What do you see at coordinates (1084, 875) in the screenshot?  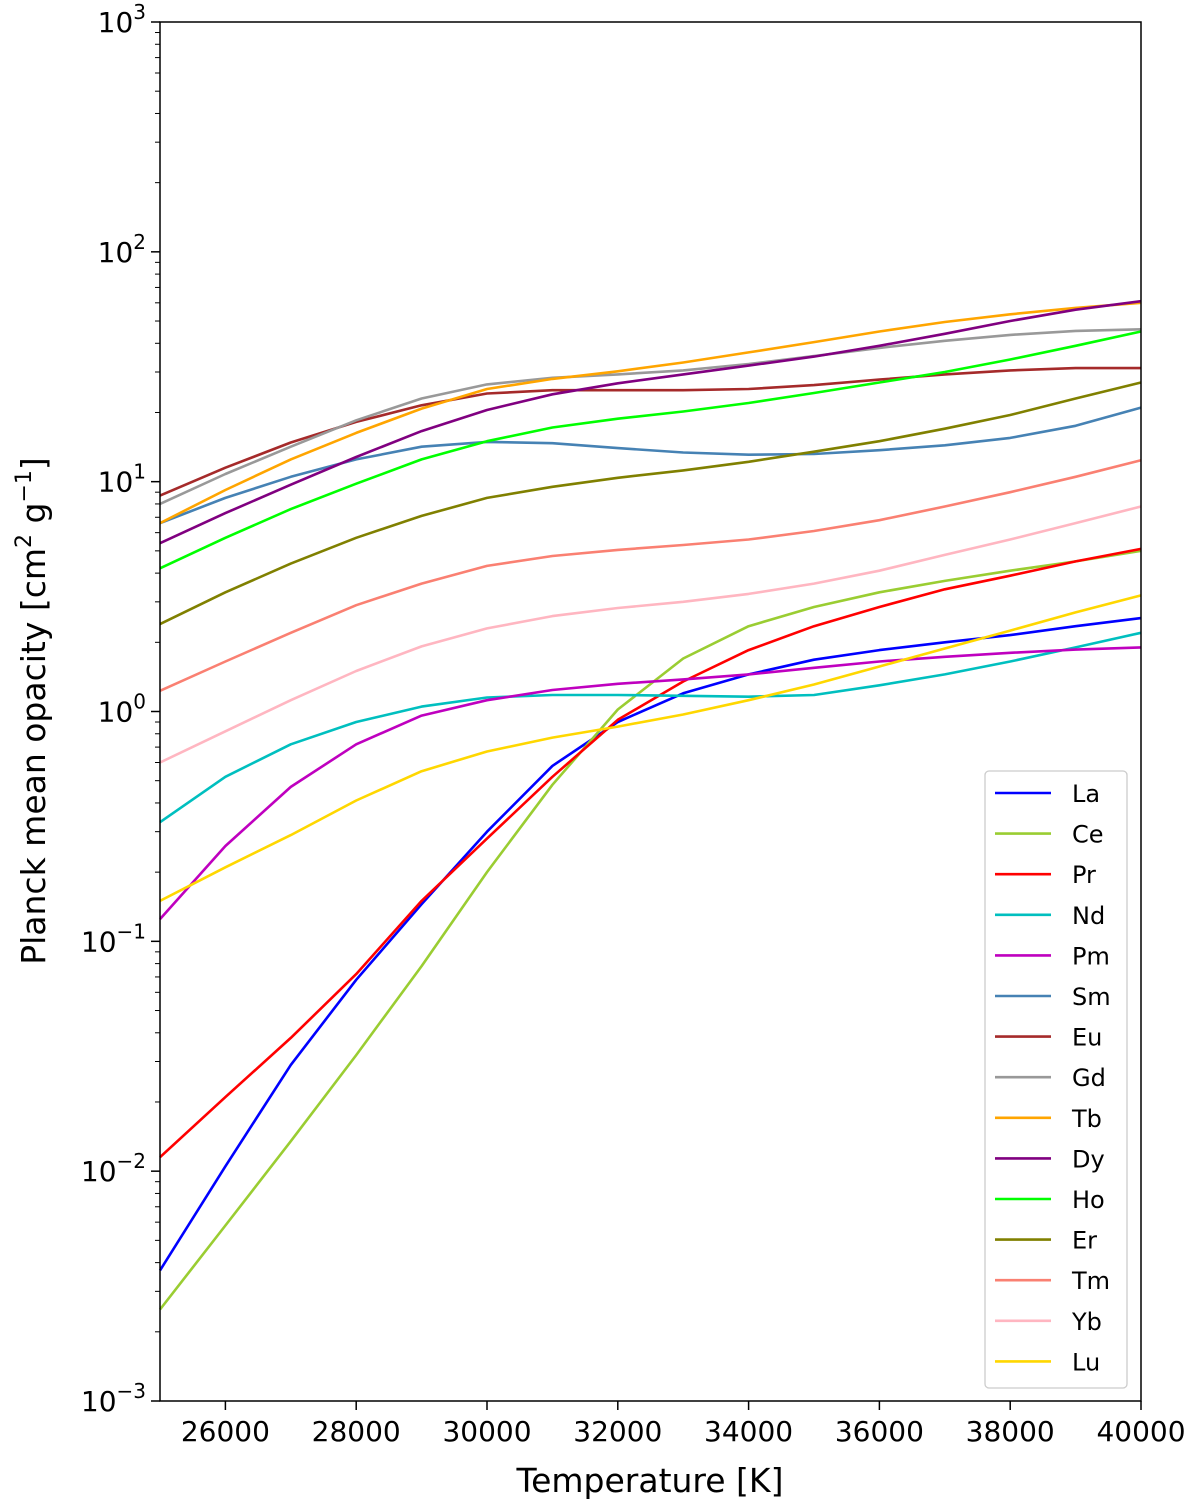 I see `legend-label-pr: Pr` at bounding box center [1084, 875].